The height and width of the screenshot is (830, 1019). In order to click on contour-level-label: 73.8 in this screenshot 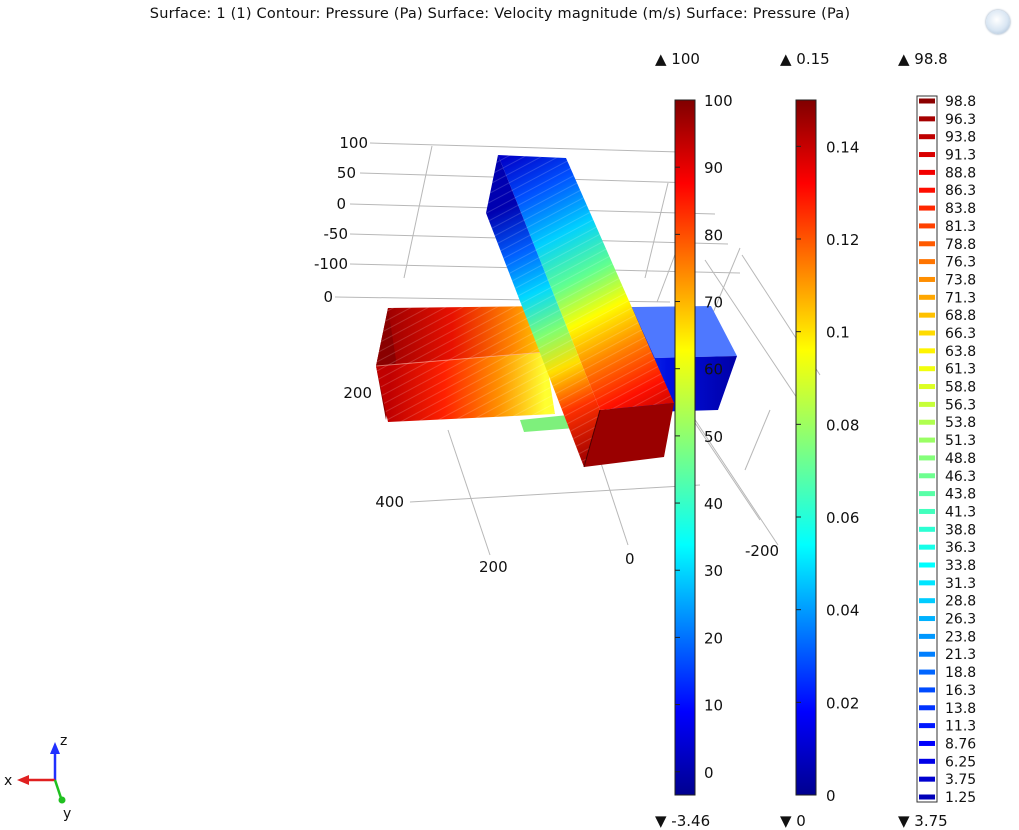, I will do `click(960, 280)`.